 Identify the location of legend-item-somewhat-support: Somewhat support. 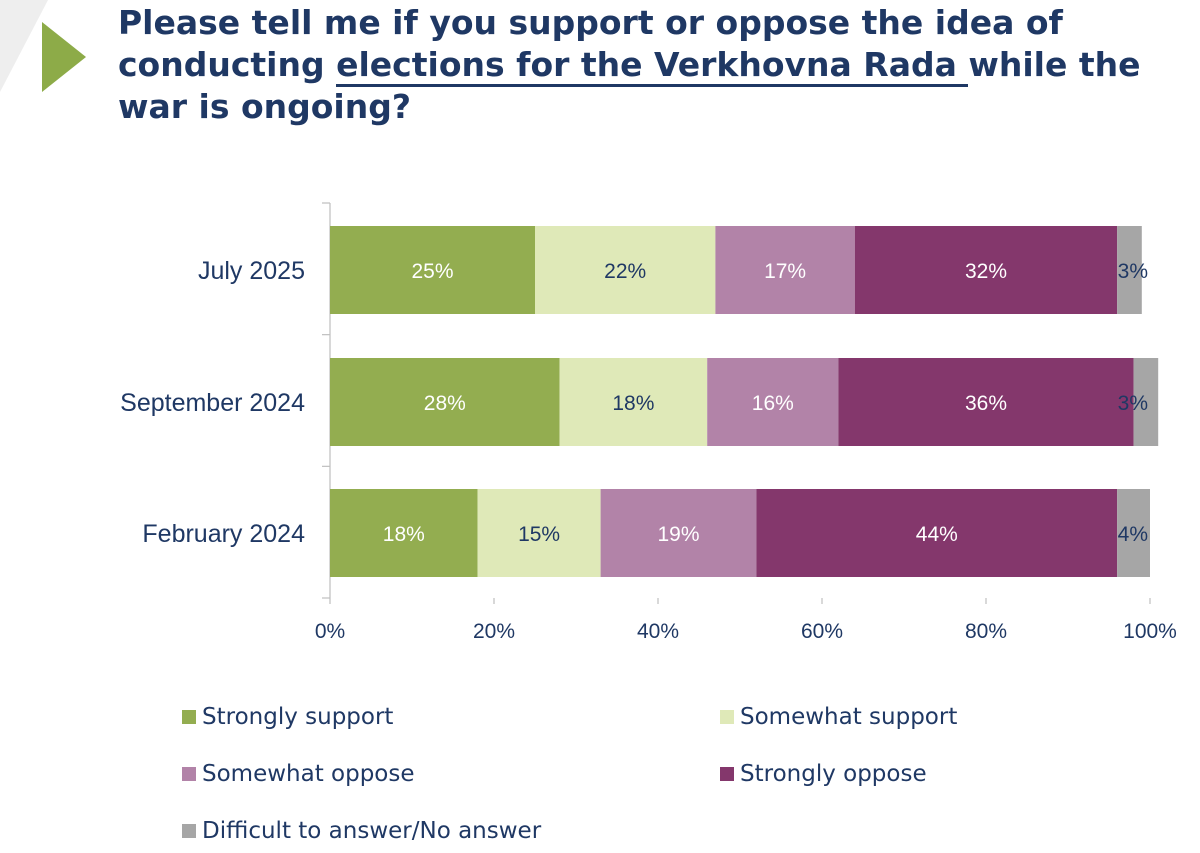
(838, 717).